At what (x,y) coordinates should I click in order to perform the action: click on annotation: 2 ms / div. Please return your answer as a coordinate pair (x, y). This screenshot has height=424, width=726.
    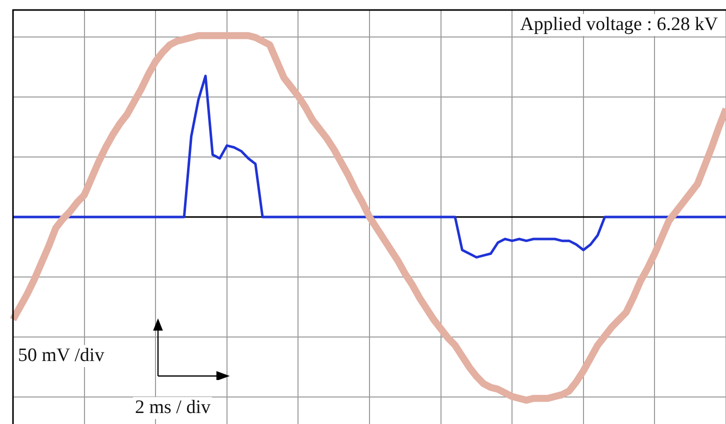
    Looking at the image, I should click on (172, 408).